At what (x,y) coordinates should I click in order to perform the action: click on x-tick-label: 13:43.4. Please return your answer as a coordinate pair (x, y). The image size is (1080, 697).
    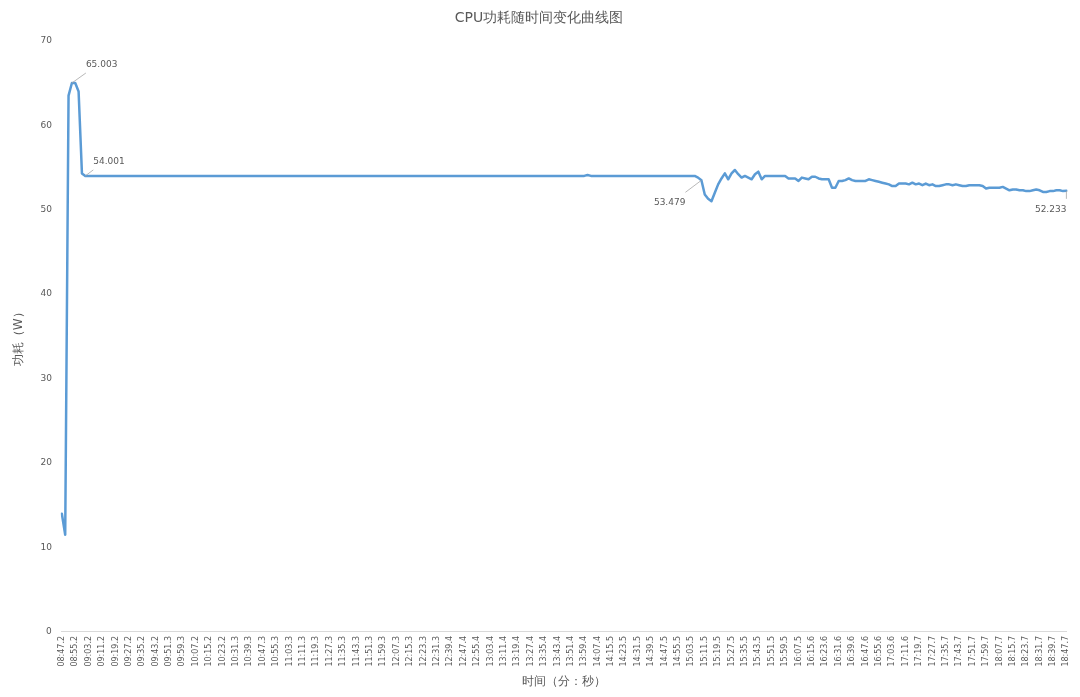
    Looking at the image, I should click on (557, 651).